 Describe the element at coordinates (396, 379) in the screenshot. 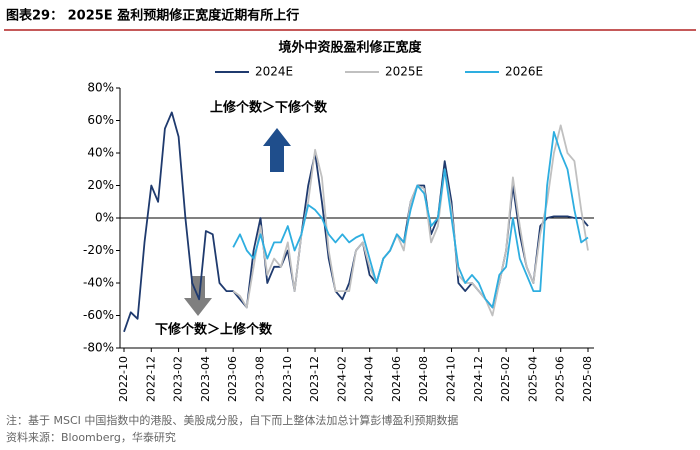

I see `x-tick-label: 2024-06` at that location.